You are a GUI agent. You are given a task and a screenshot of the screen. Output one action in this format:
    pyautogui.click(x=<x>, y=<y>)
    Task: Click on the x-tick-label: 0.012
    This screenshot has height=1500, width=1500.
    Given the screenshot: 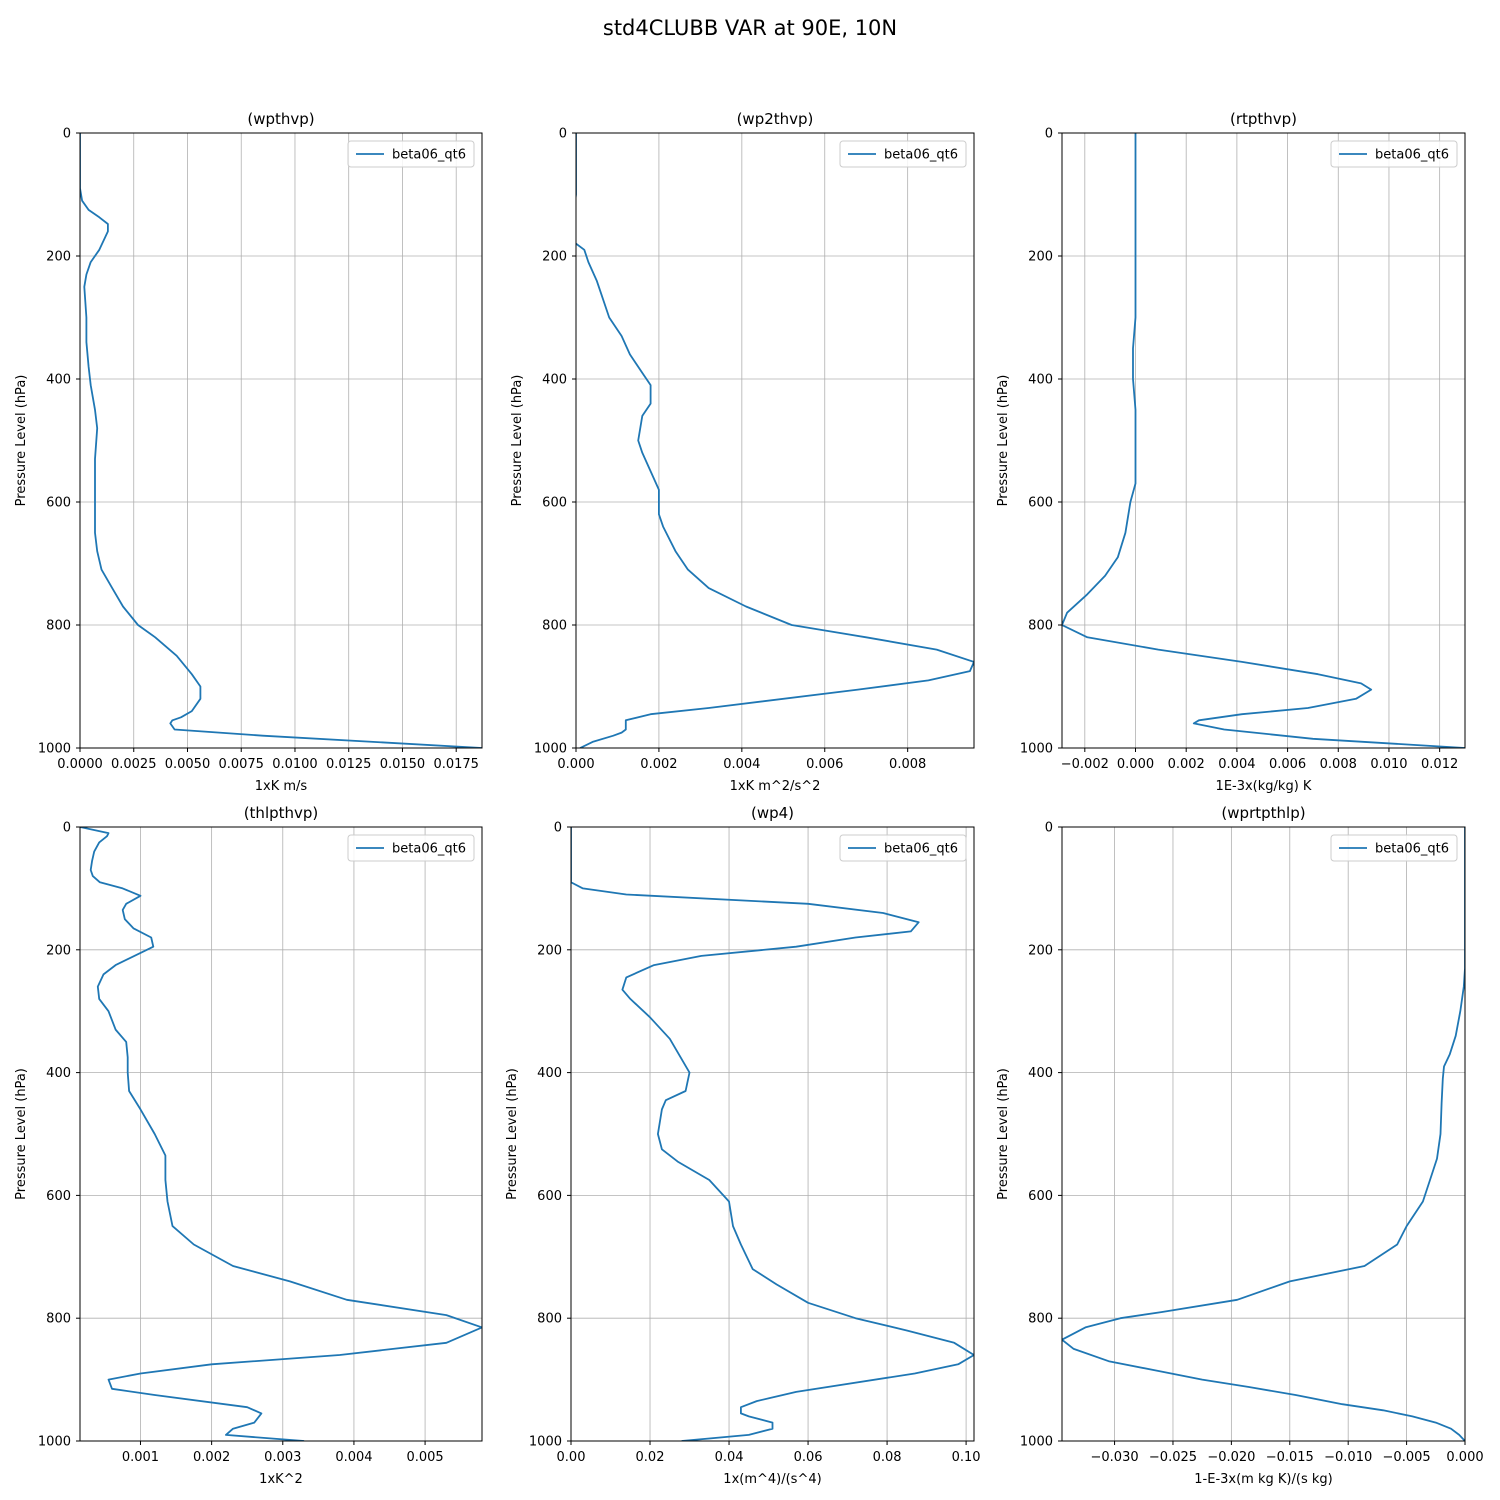 What is the action you would take?
    pyautogui.click(x=1439, y=764)
    